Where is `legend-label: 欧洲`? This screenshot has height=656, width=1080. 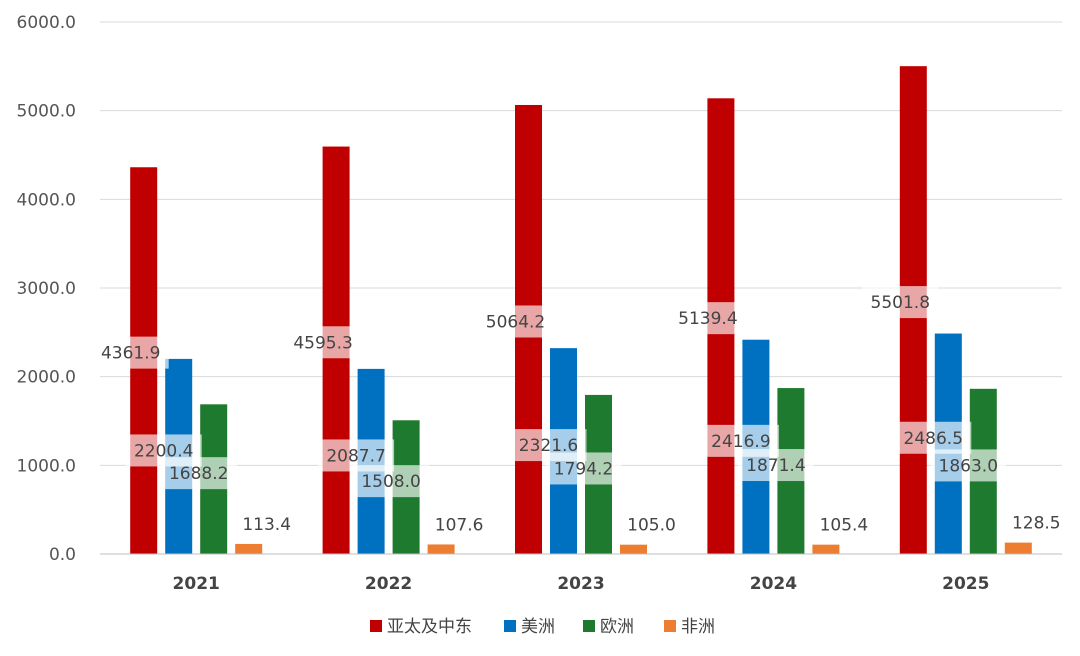
legend-label: 欧洲 is located at coordinates (617, 627).